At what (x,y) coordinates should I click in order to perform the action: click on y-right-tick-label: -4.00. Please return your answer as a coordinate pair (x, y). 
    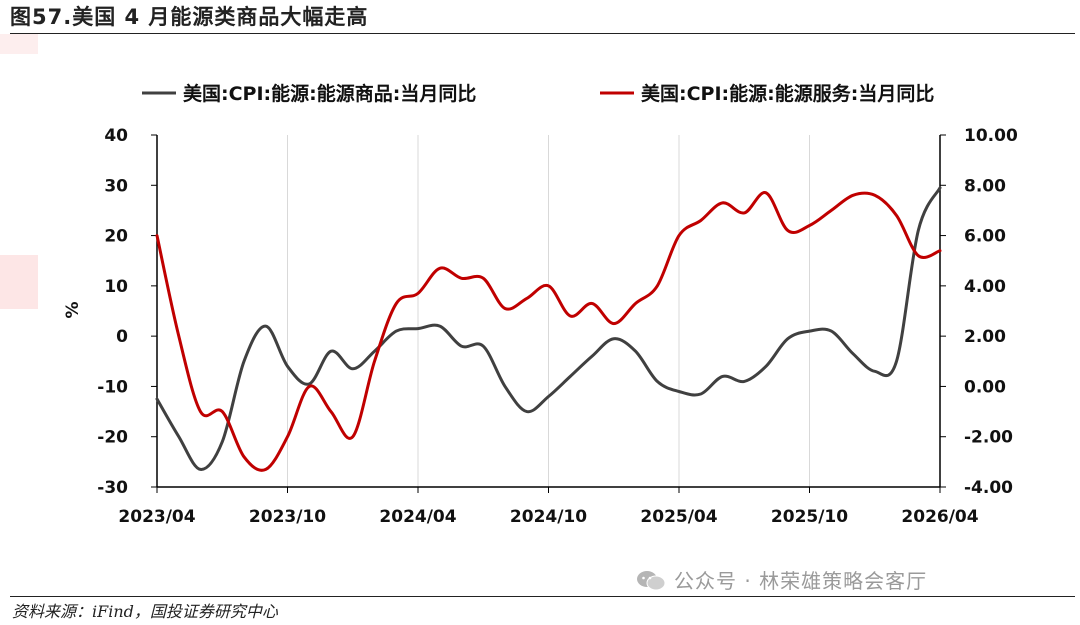
    Looking at the image, I should click on (988, 488).